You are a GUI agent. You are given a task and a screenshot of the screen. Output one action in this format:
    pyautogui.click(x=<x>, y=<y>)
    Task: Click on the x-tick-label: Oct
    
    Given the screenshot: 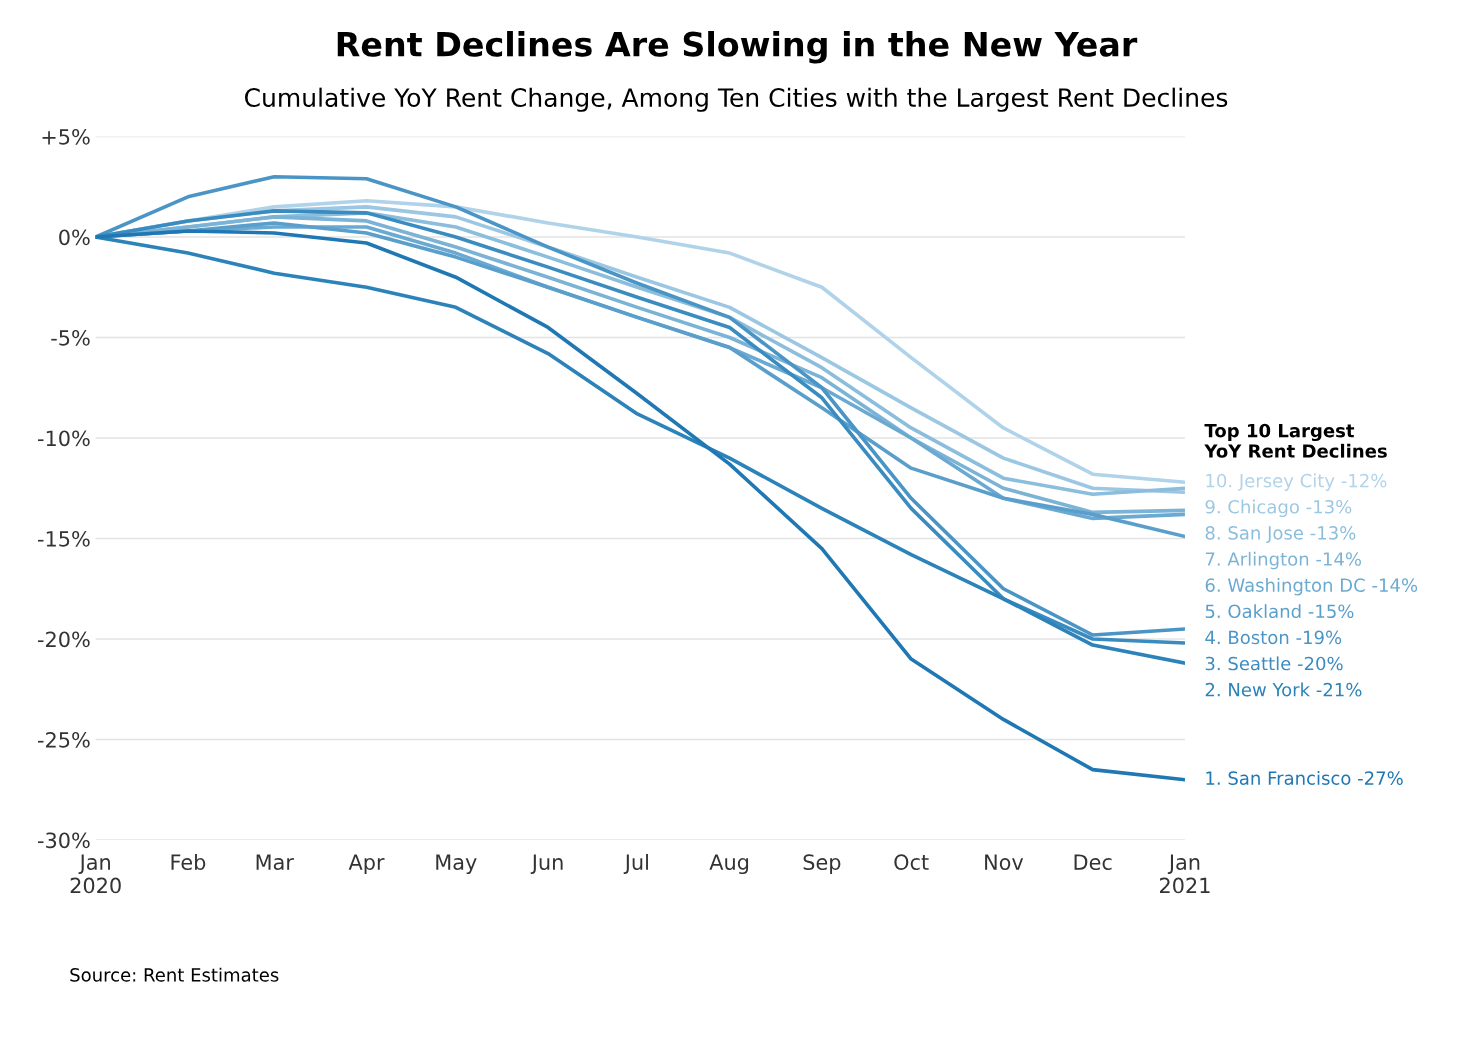 What is the action you would take?
    pyautogui.click(x=911, y=862)
    